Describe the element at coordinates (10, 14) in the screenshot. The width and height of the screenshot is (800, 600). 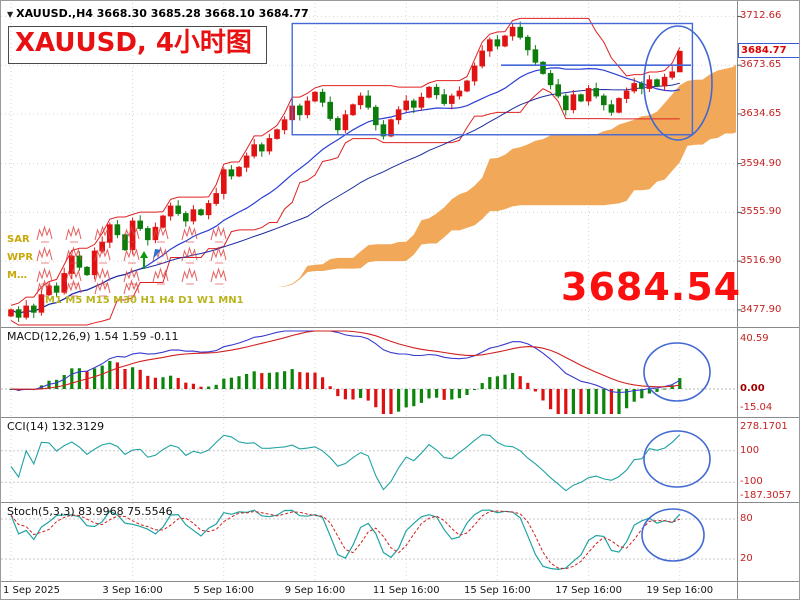
I see `chevron-down-icon: ▼` at that location.